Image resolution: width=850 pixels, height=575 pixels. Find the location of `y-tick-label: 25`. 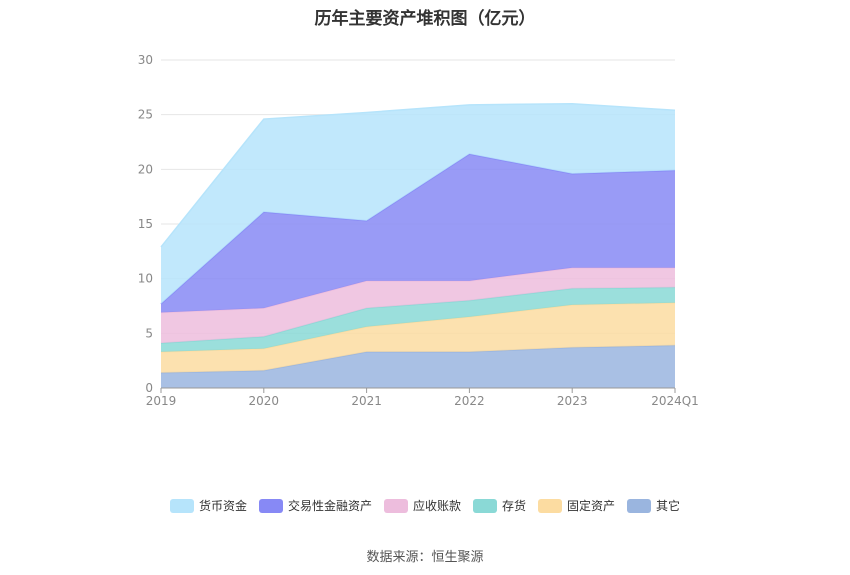

y-tick-label: 25 is located at coordinates (145, 115).